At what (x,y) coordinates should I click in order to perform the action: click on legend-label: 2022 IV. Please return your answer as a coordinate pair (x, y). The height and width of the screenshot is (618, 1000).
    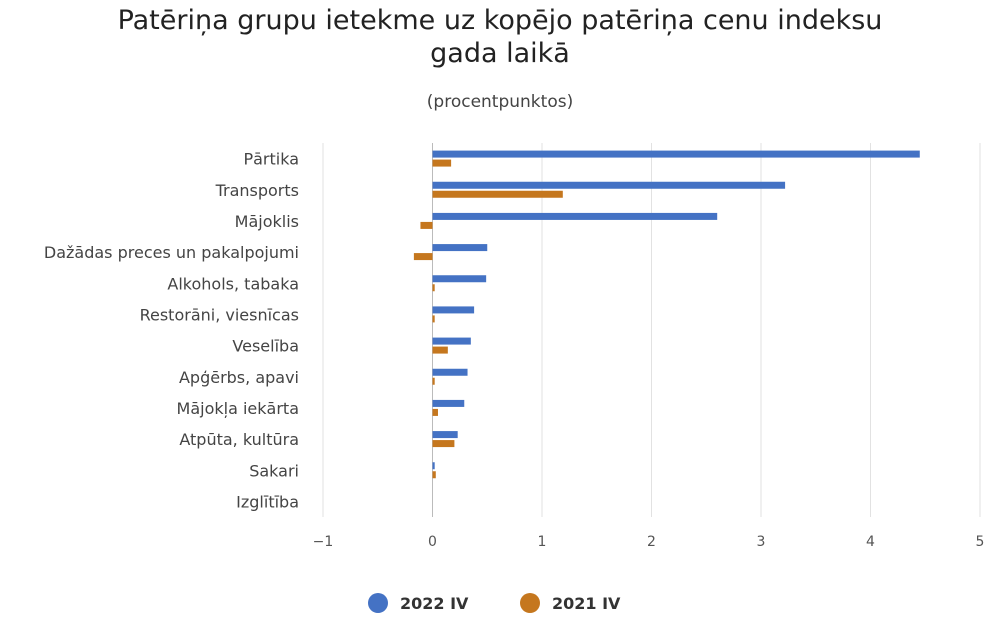
    Looking at the image, I should click on (434, 603).